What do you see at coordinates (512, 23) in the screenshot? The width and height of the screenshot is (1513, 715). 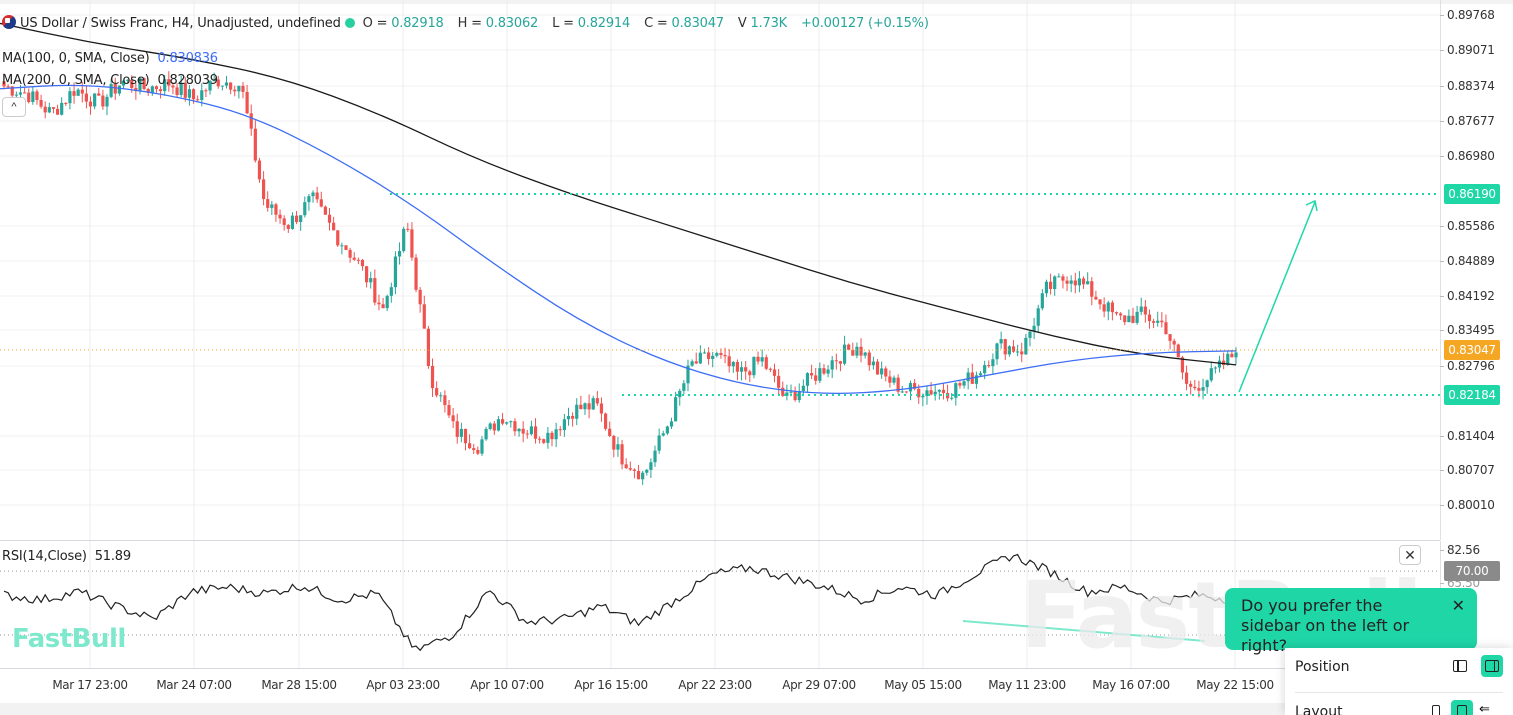 I see `ohlc-value: 0.83062` at bounding box center [512, 23].